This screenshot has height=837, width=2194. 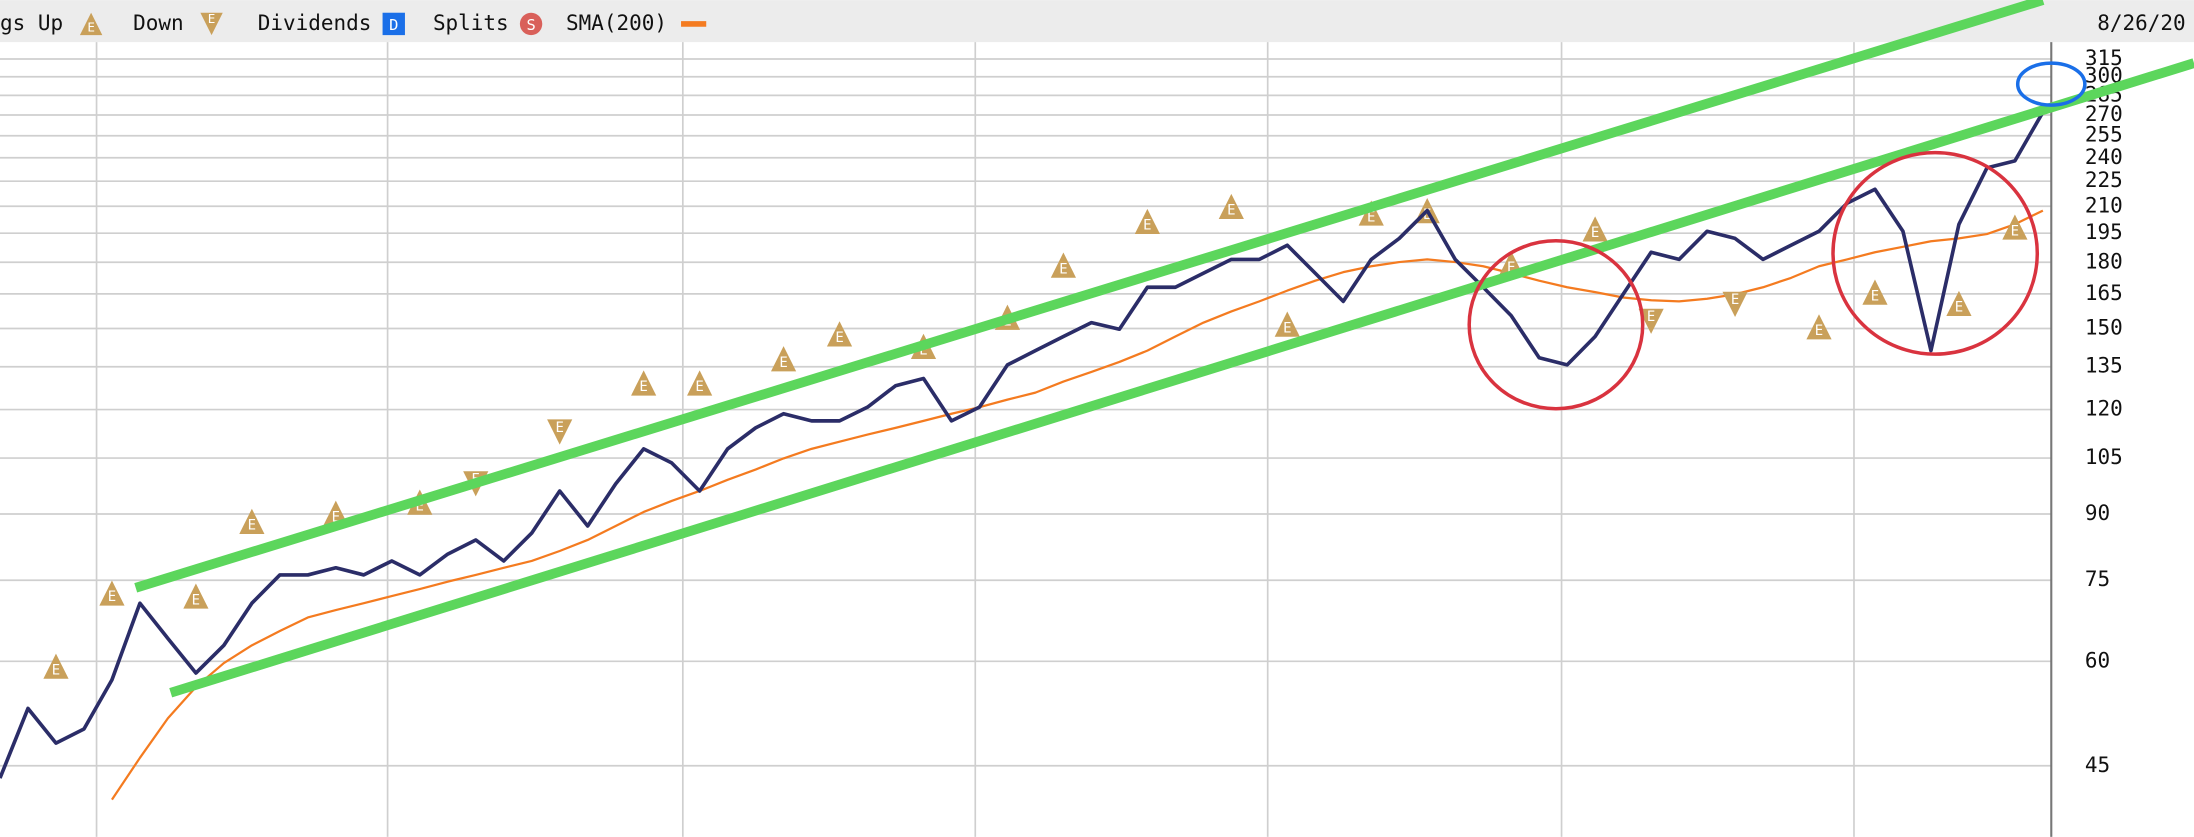 I want to click on y-tick-label: 240, so click(x=2104, y=157).